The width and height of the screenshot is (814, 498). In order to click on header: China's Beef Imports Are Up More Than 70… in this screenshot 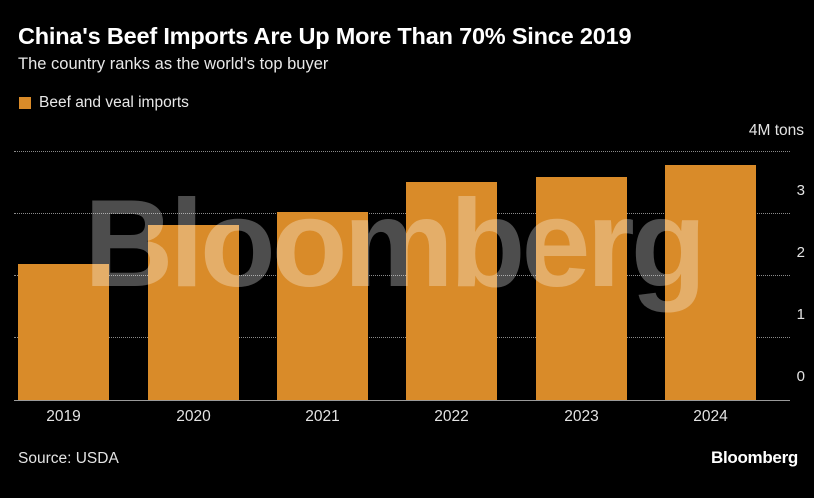, I will do `click(408, 48)`.